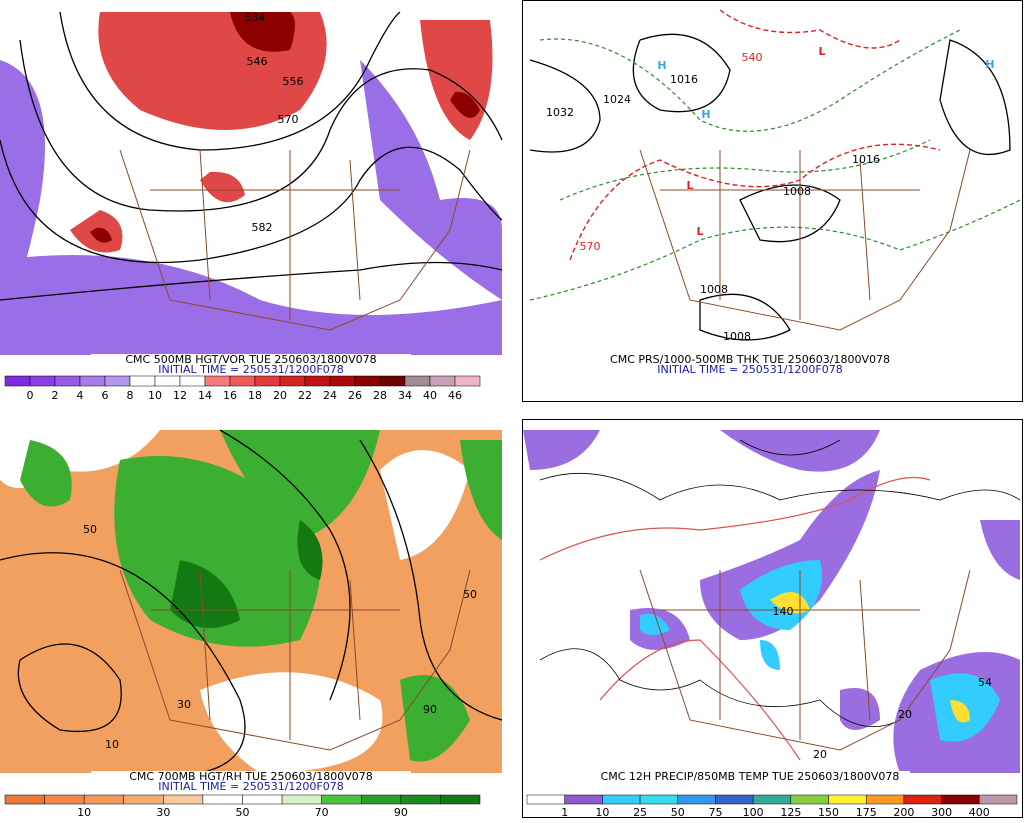 The width and height of the screenshot is (1024, 823). What do you see at coordinates (330, 395) in the screenshot?
I see `colorbar-label: 24` at bounding box center [330, 395].